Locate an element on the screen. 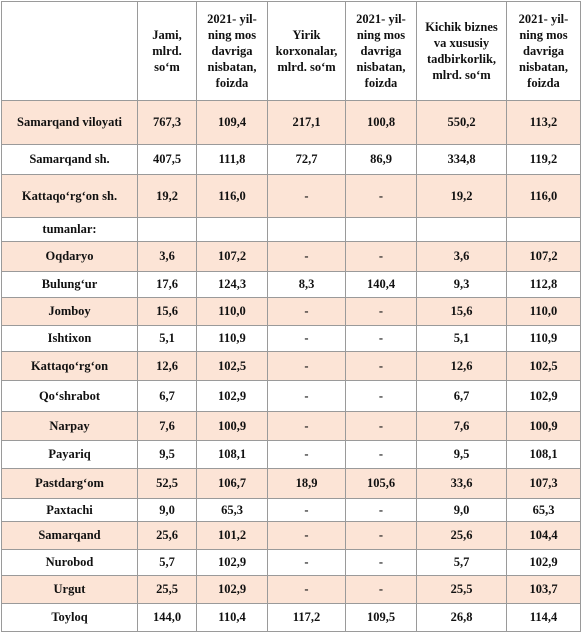 The width and height of the screenshot is (581, 634). row-label: Samarqand viloyati is located at coordinates (69, 122).